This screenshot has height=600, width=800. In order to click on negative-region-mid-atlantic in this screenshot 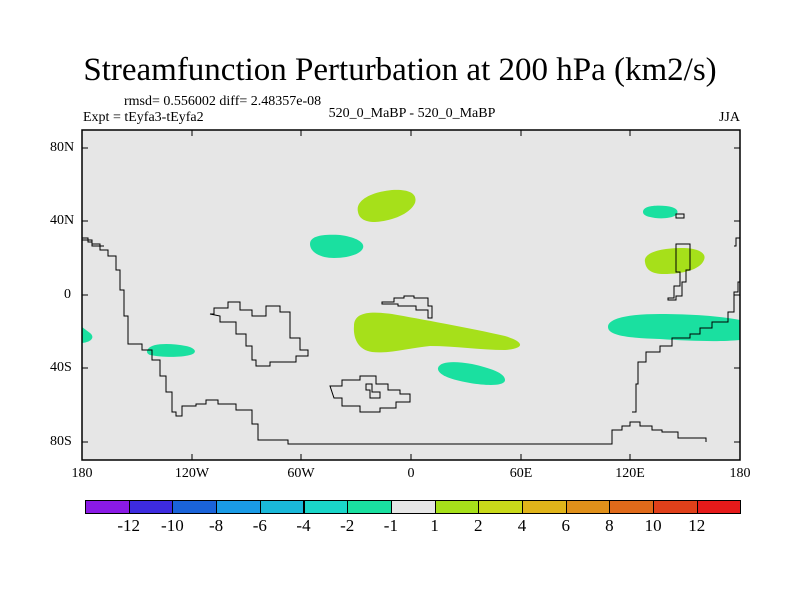, I will do `click(337, 246)`.